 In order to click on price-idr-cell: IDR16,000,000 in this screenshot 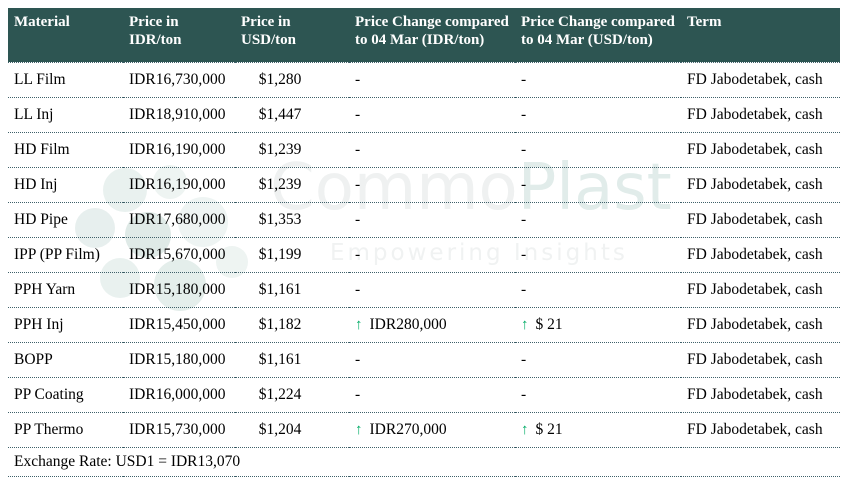, I will do `click(179, 395)`.